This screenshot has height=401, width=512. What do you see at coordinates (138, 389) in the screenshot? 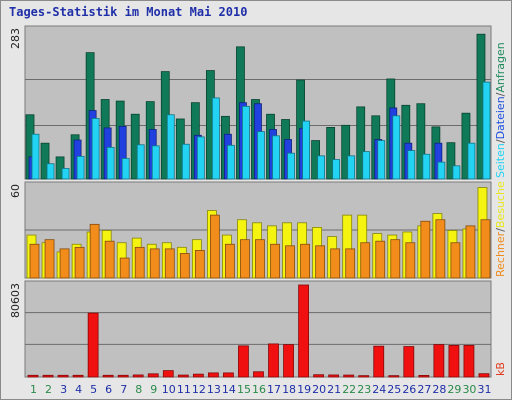
I see `x-tick-label-day-8: 8` at bounding box center [138, 389].